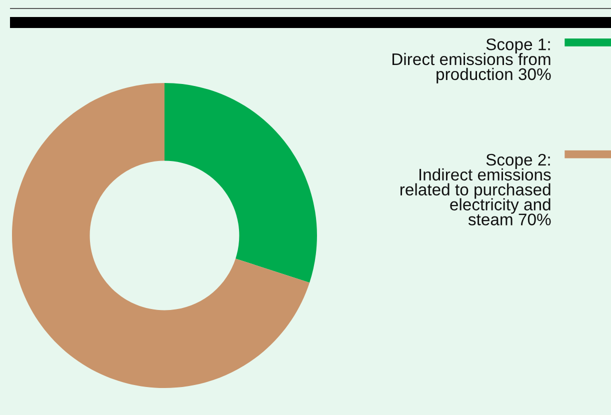 This screenshot has width=611, height=415. What do you see at coordinates (240, 183) in the screenshot?
I see `donut-slice` at bounding box center [240, 183].